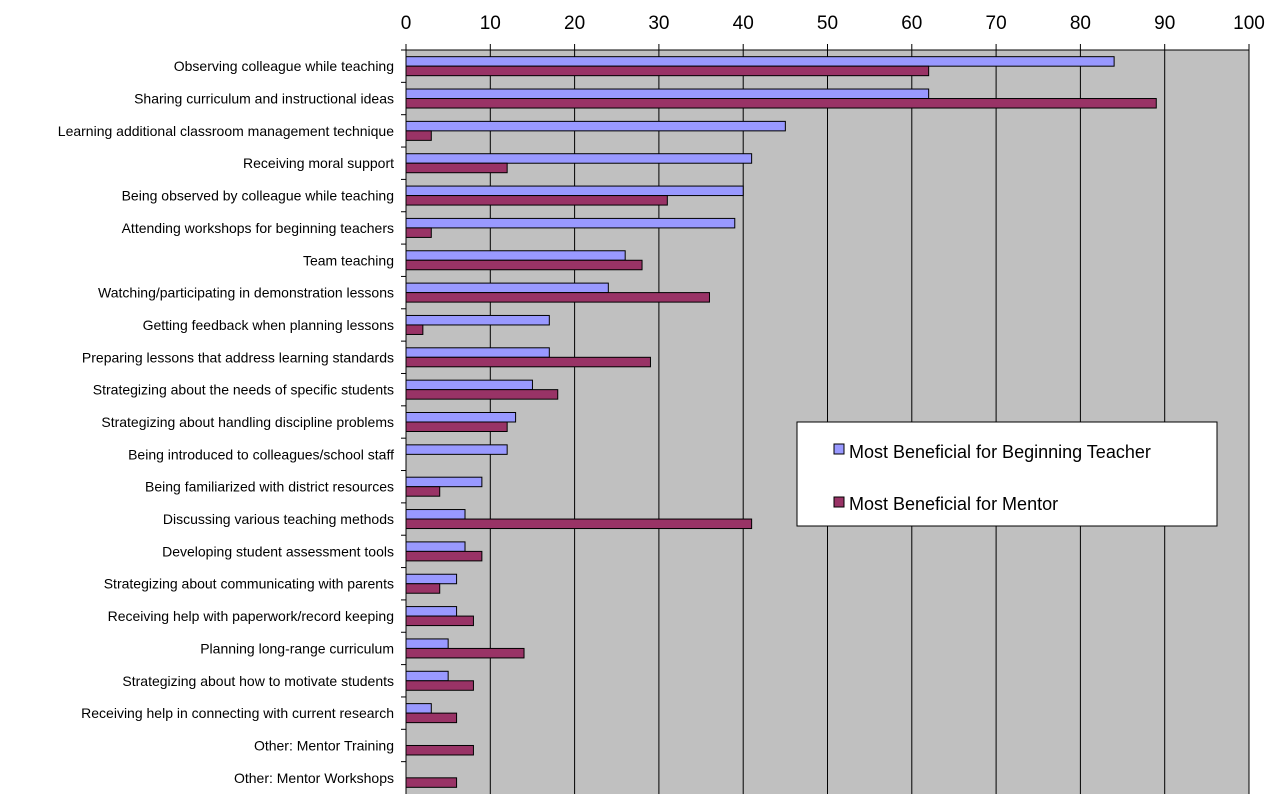 The image size is (1280, 794). Describe the element at coordinates (268, 325) in the screenshot. I see `category-label: Getting feedback when planning lessons` at that location.